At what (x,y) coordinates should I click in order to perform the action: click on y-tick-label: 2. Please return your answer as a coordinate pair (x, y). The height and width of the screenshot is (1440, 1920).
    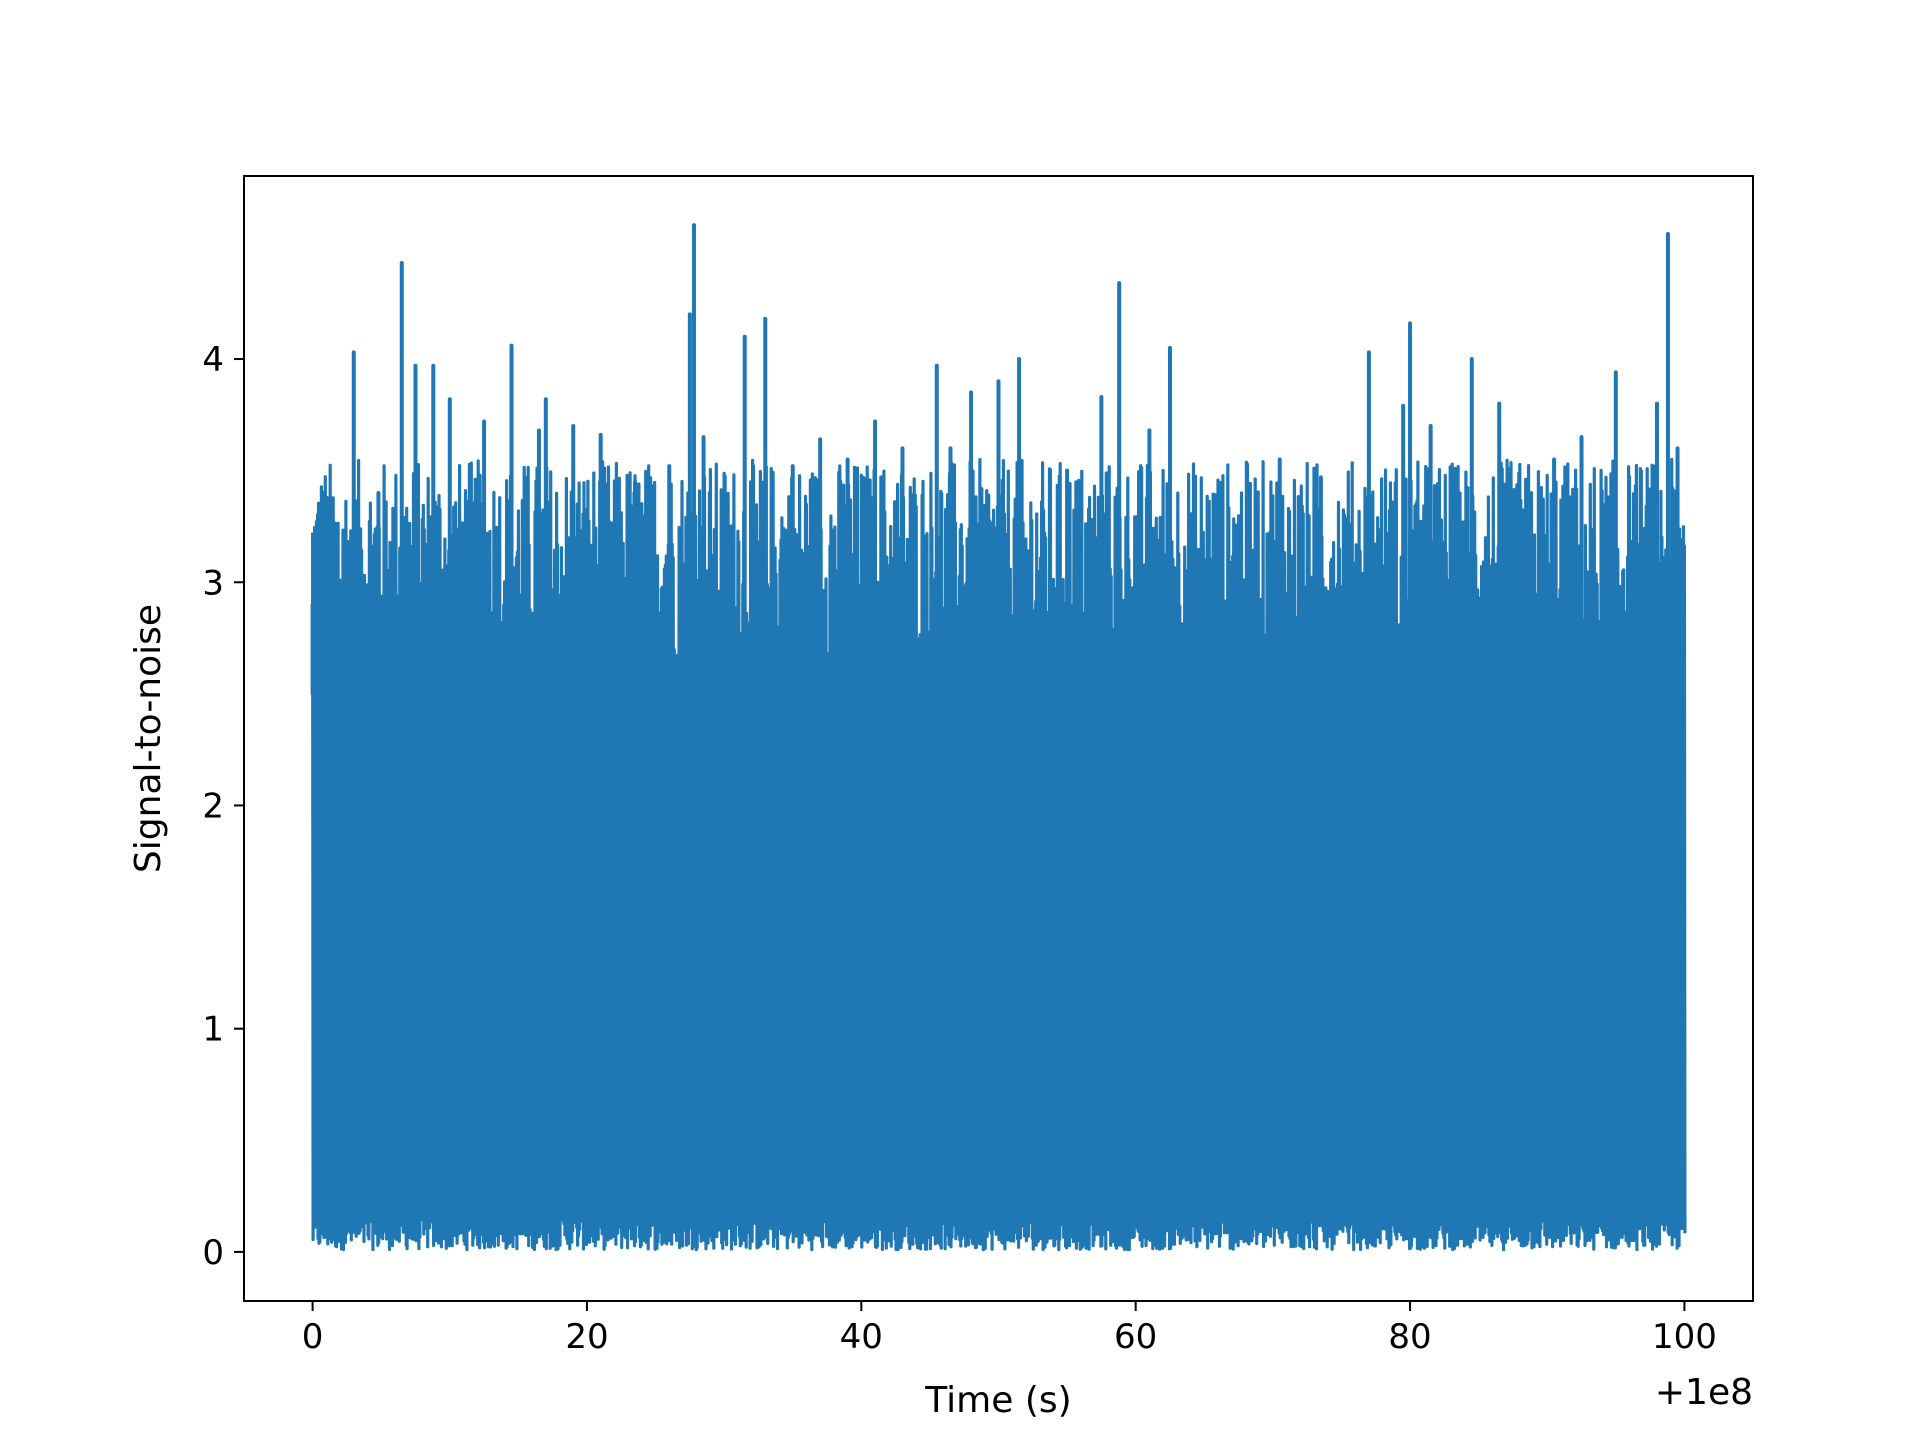
    Looking at the image, I should click on (213, 806).